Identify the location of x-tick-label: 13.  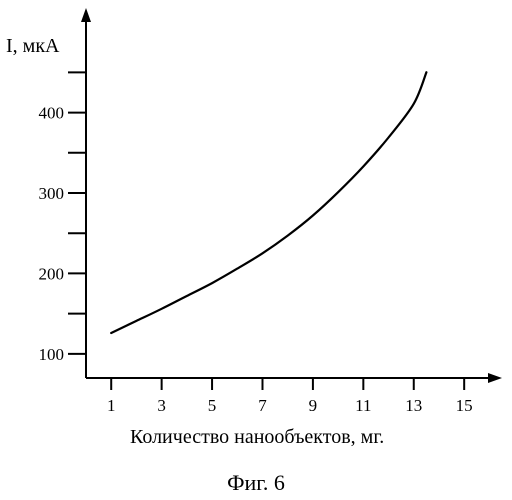
(413, 405).